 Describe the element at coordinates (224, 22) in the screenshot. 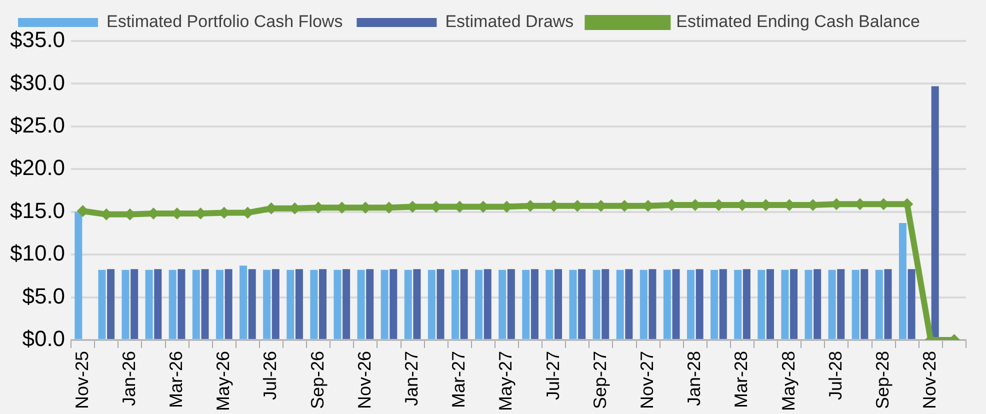

I see `legend-label: Estimated Portfolio Cash Flows` at that location.